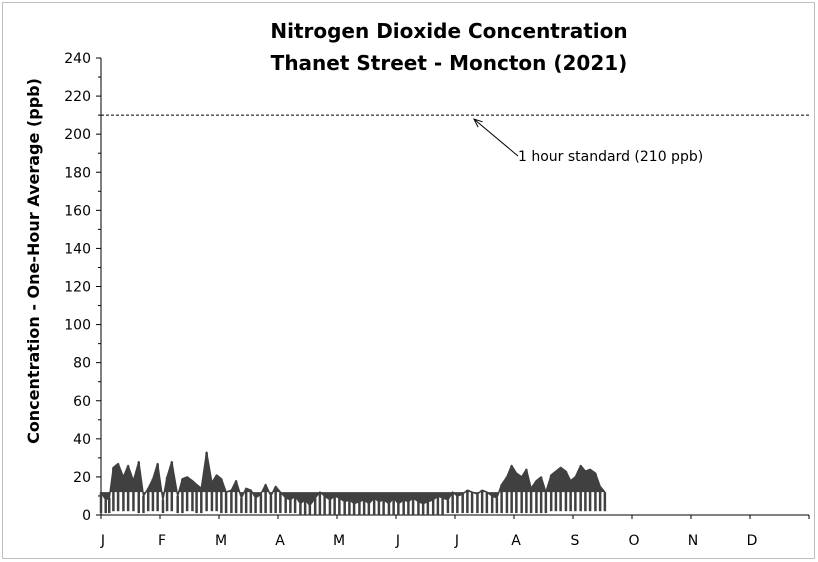 This screenshot has width=818, height=562. Describe the element at coordinates (610, 157) in the screenshot. I see `reference-line-label: 1 hour standard (210 ppb)` at that location.